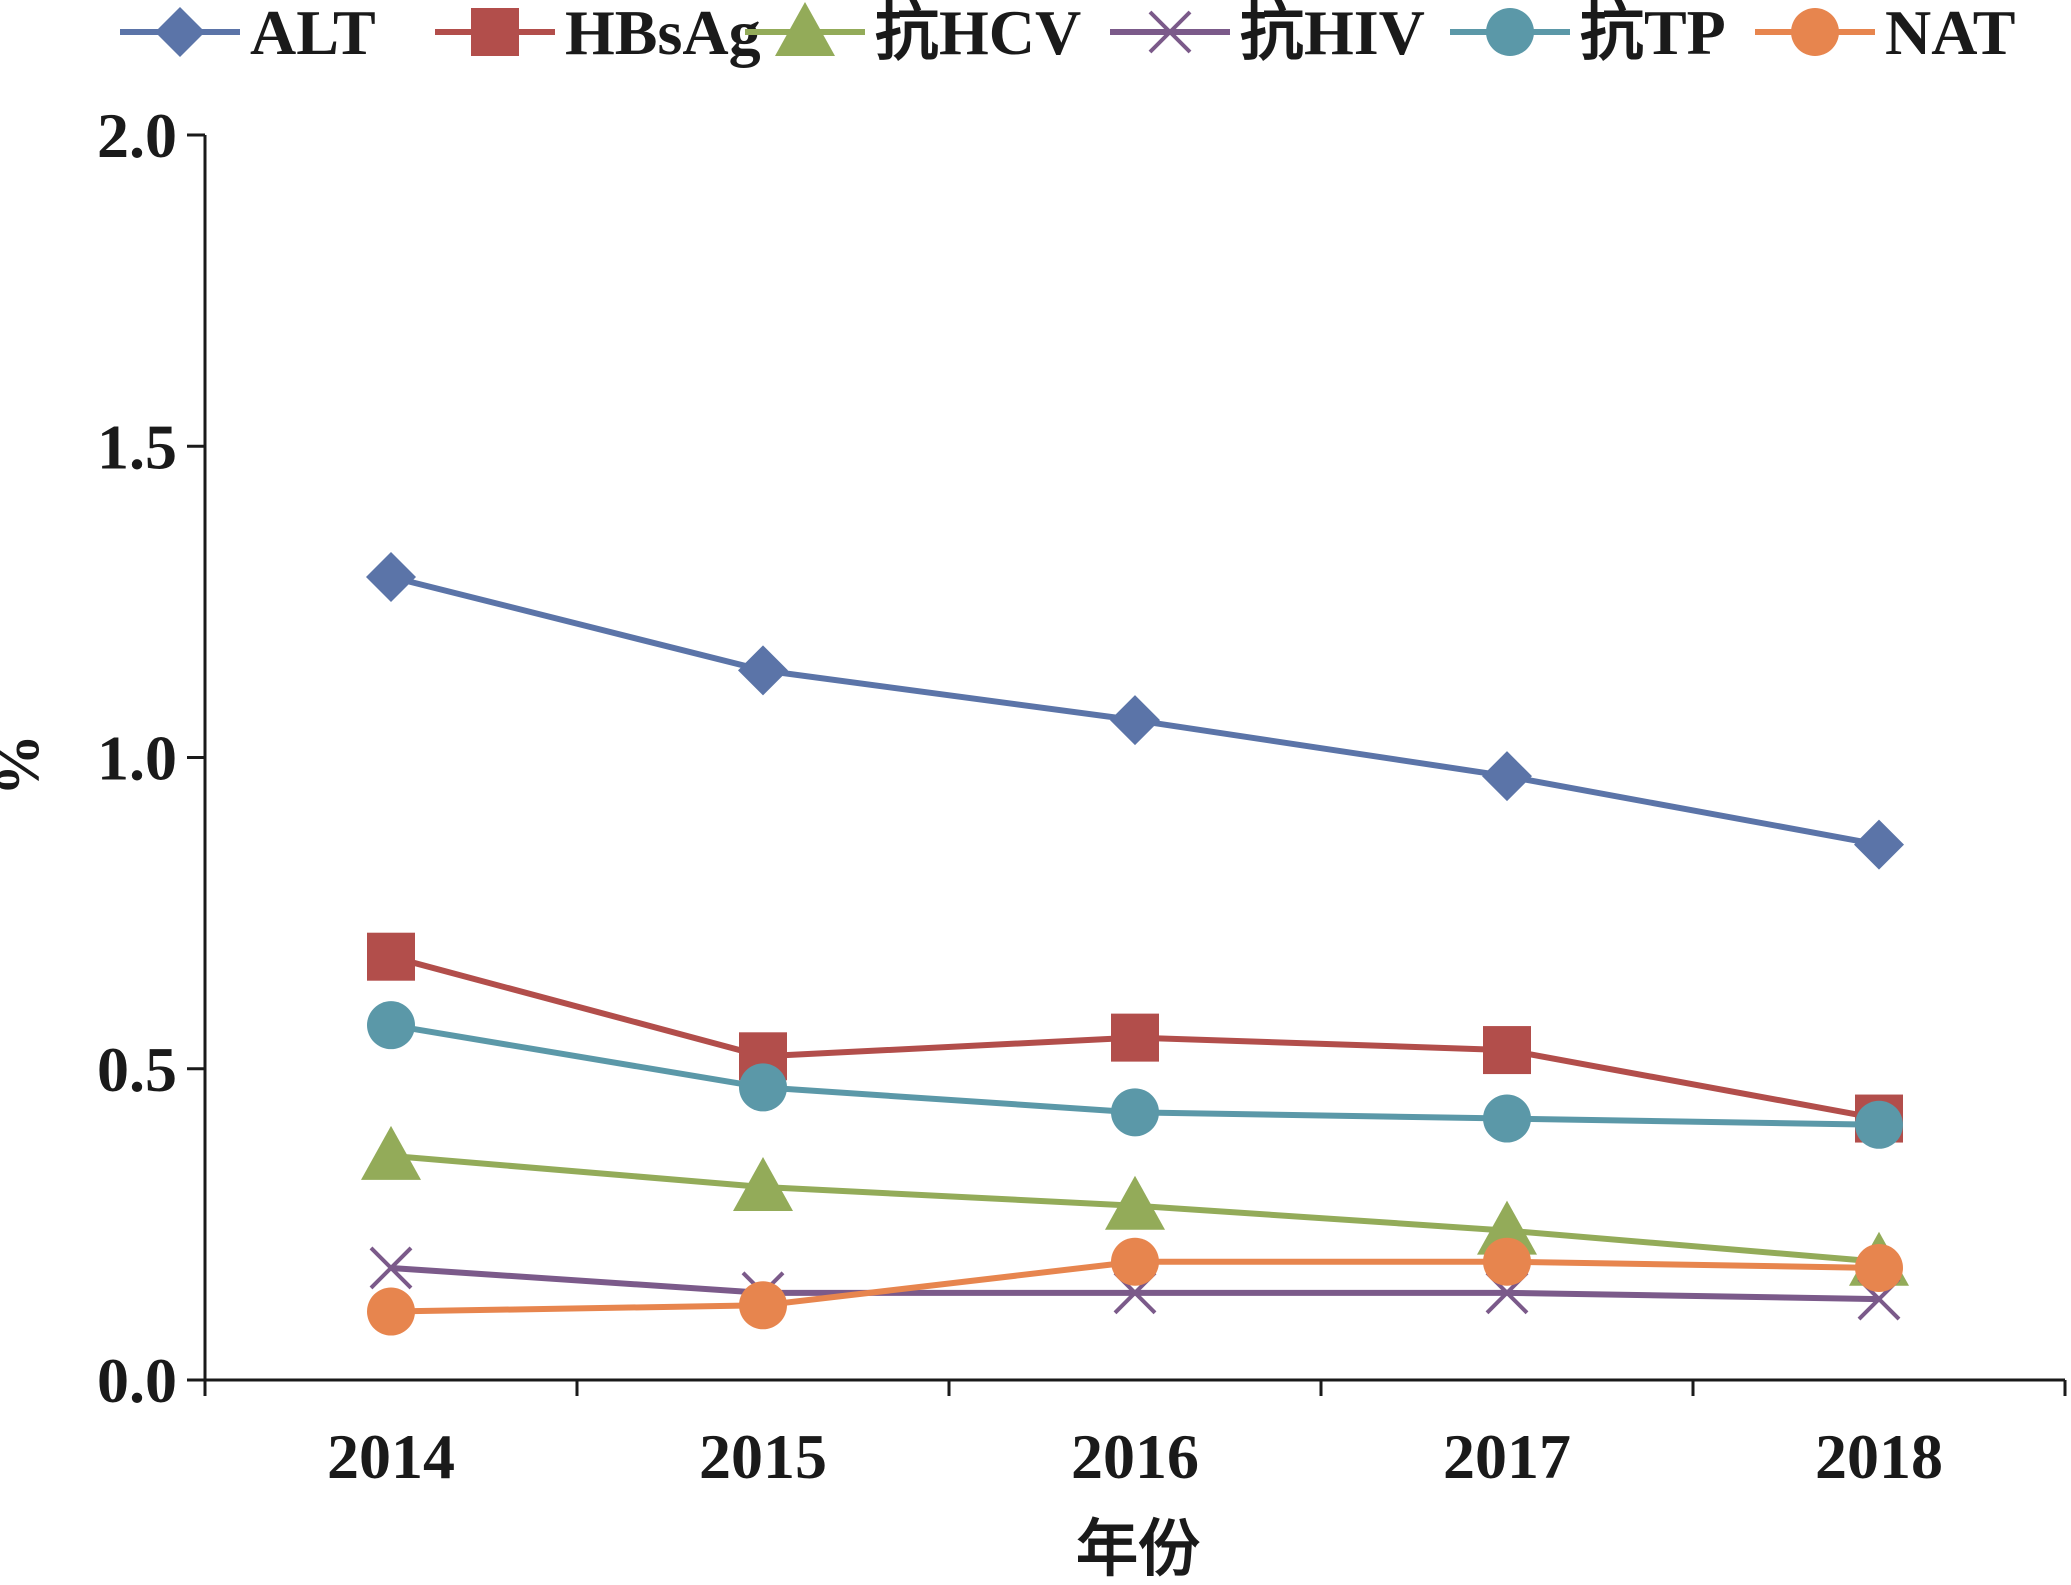 The image size is (2071, 1585). What do you see at coordinates (26, 765) in the screenshot?
I see `y-axis-label: %` at bounding box center [26, 765].